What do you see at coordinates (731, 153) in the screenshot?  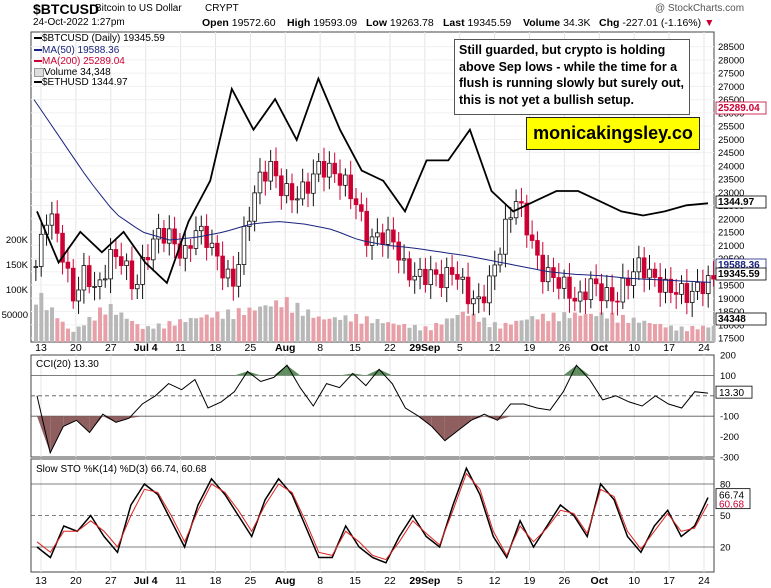 I see `y-tick-label: 24500` at bounding box center [731, 153].